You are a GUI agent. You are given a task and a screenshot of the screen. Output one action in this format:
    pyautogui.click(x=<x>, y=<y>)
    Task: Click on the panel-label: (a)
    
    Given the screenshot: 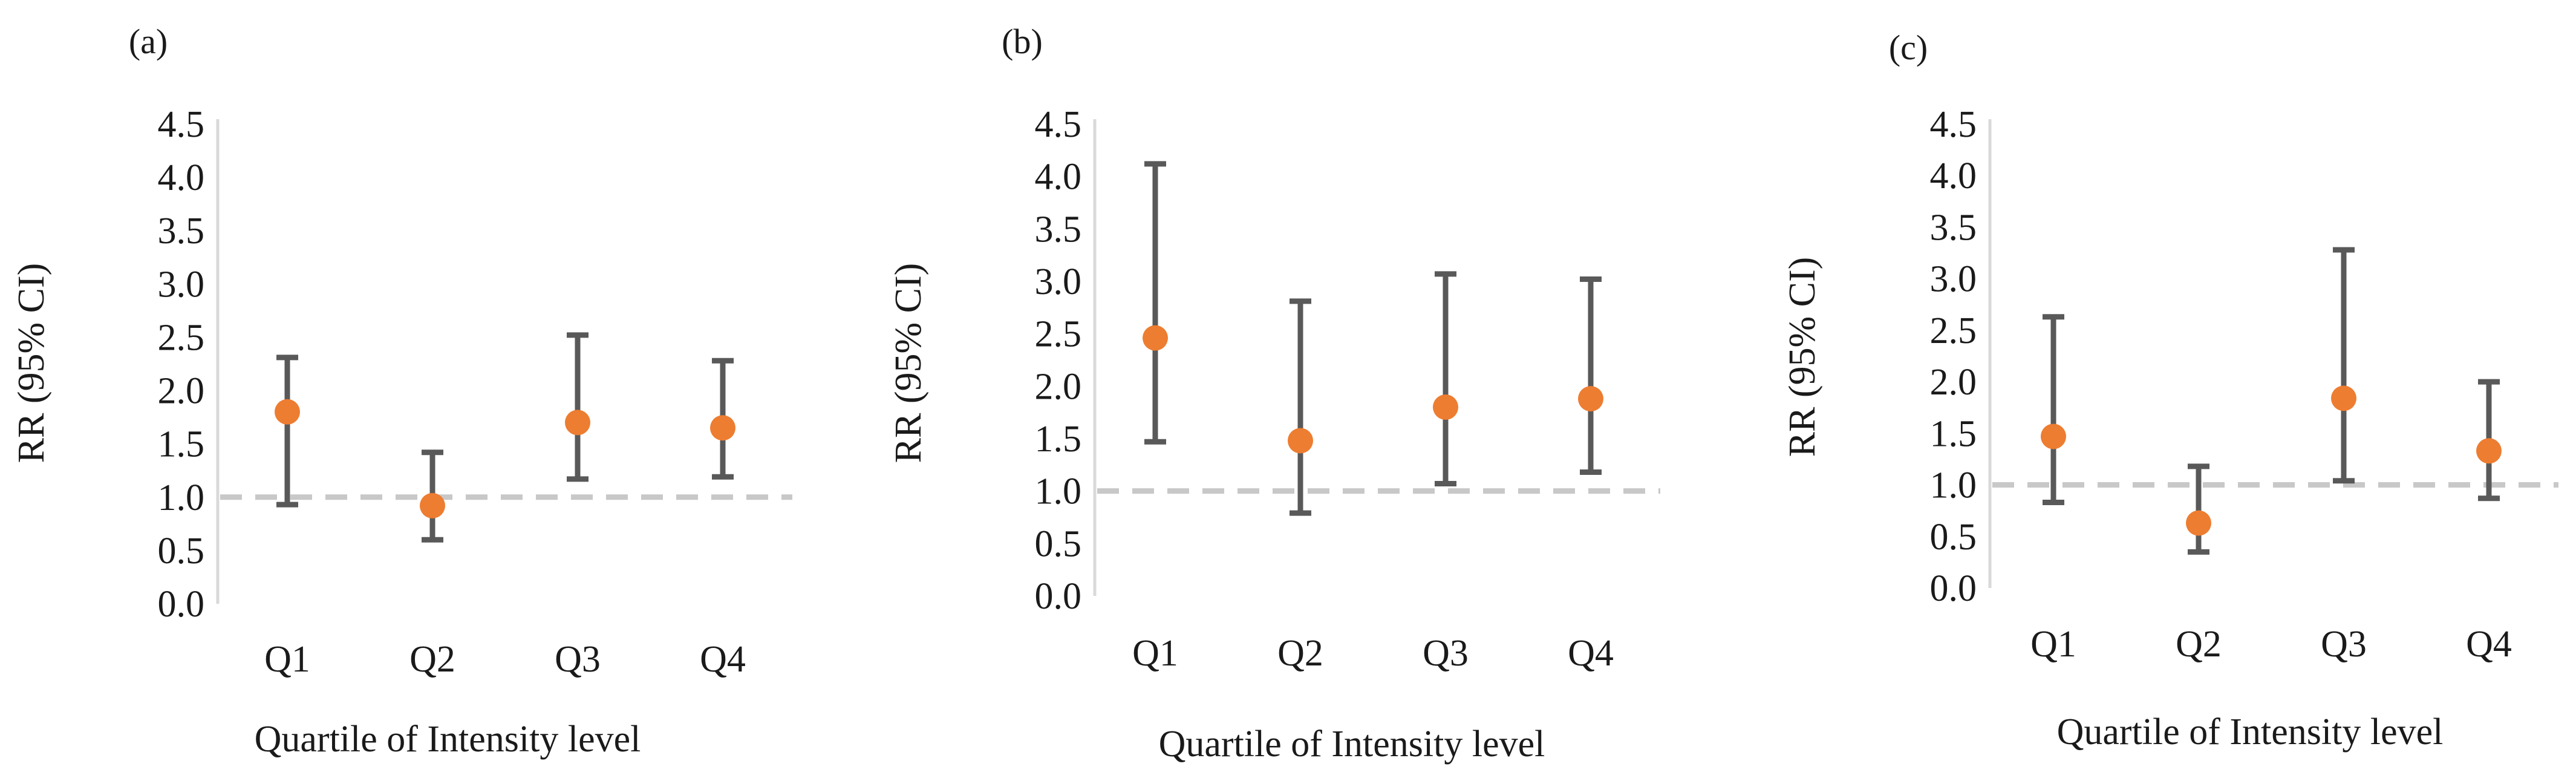 What is the action you would take?
    pyautogui.click(x=148, y=41)
    